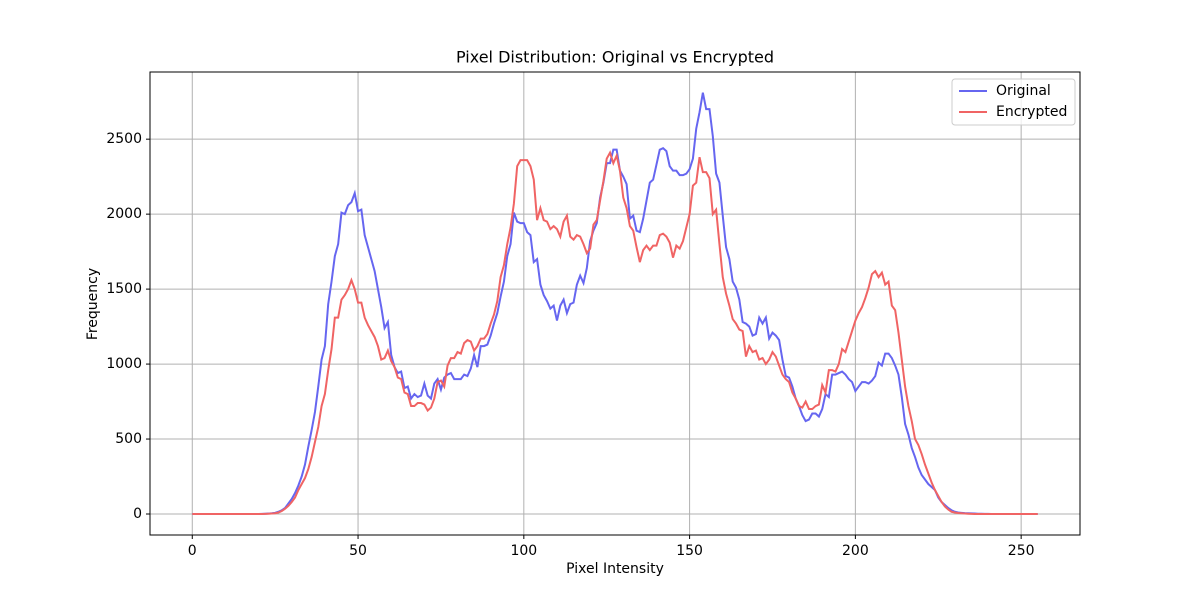 Image resolution: width=1200 pixels, height=600 pixels. I want to click on y-tick-label: 500, so click(128, 439).